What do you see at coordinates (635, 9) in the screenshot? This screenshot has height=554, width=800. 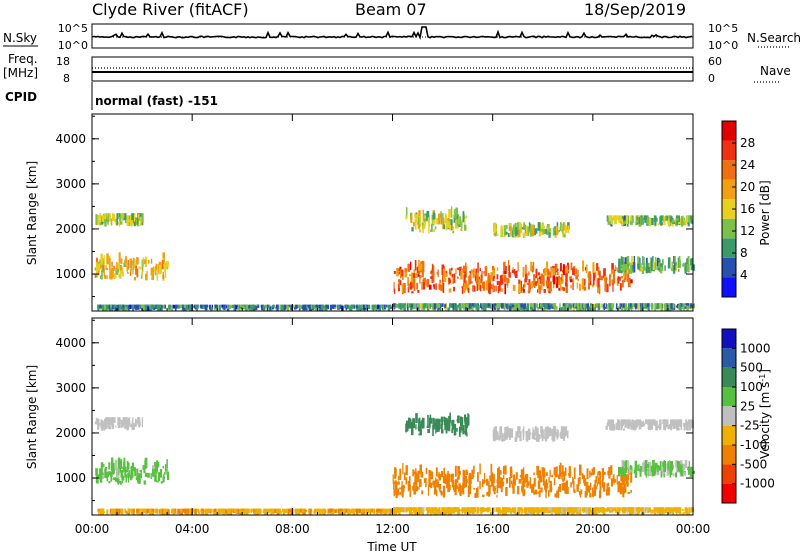 I see `date-title: 18/Sep/2019` at bounding box center [635, 9].